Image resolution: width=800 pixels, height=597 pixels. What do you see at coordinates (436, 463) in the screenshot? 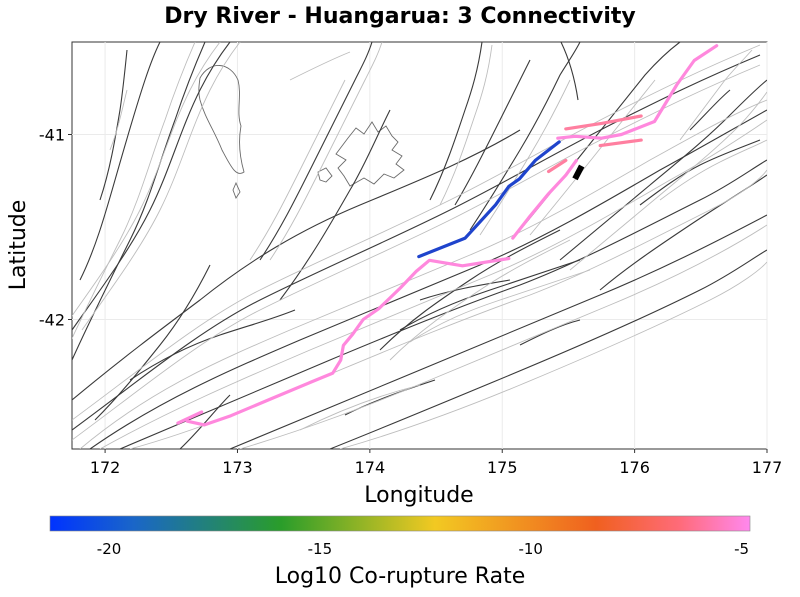
I see `x-axis-ticks: 172 173 174 175 176 177` at bounding box center [436, 463].